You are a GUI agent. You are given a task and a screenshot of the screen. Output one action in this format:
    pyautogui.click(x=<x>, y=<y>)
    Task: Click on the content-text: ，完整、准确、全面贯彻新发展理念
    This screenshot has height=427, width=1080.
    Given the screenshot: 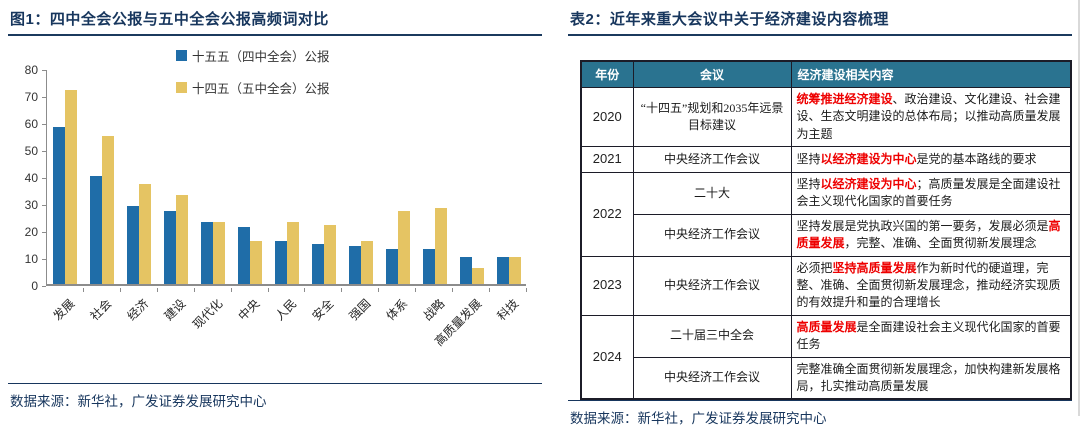 What is the action you would take?
    pyautogui.click(x=940, y=243)
    